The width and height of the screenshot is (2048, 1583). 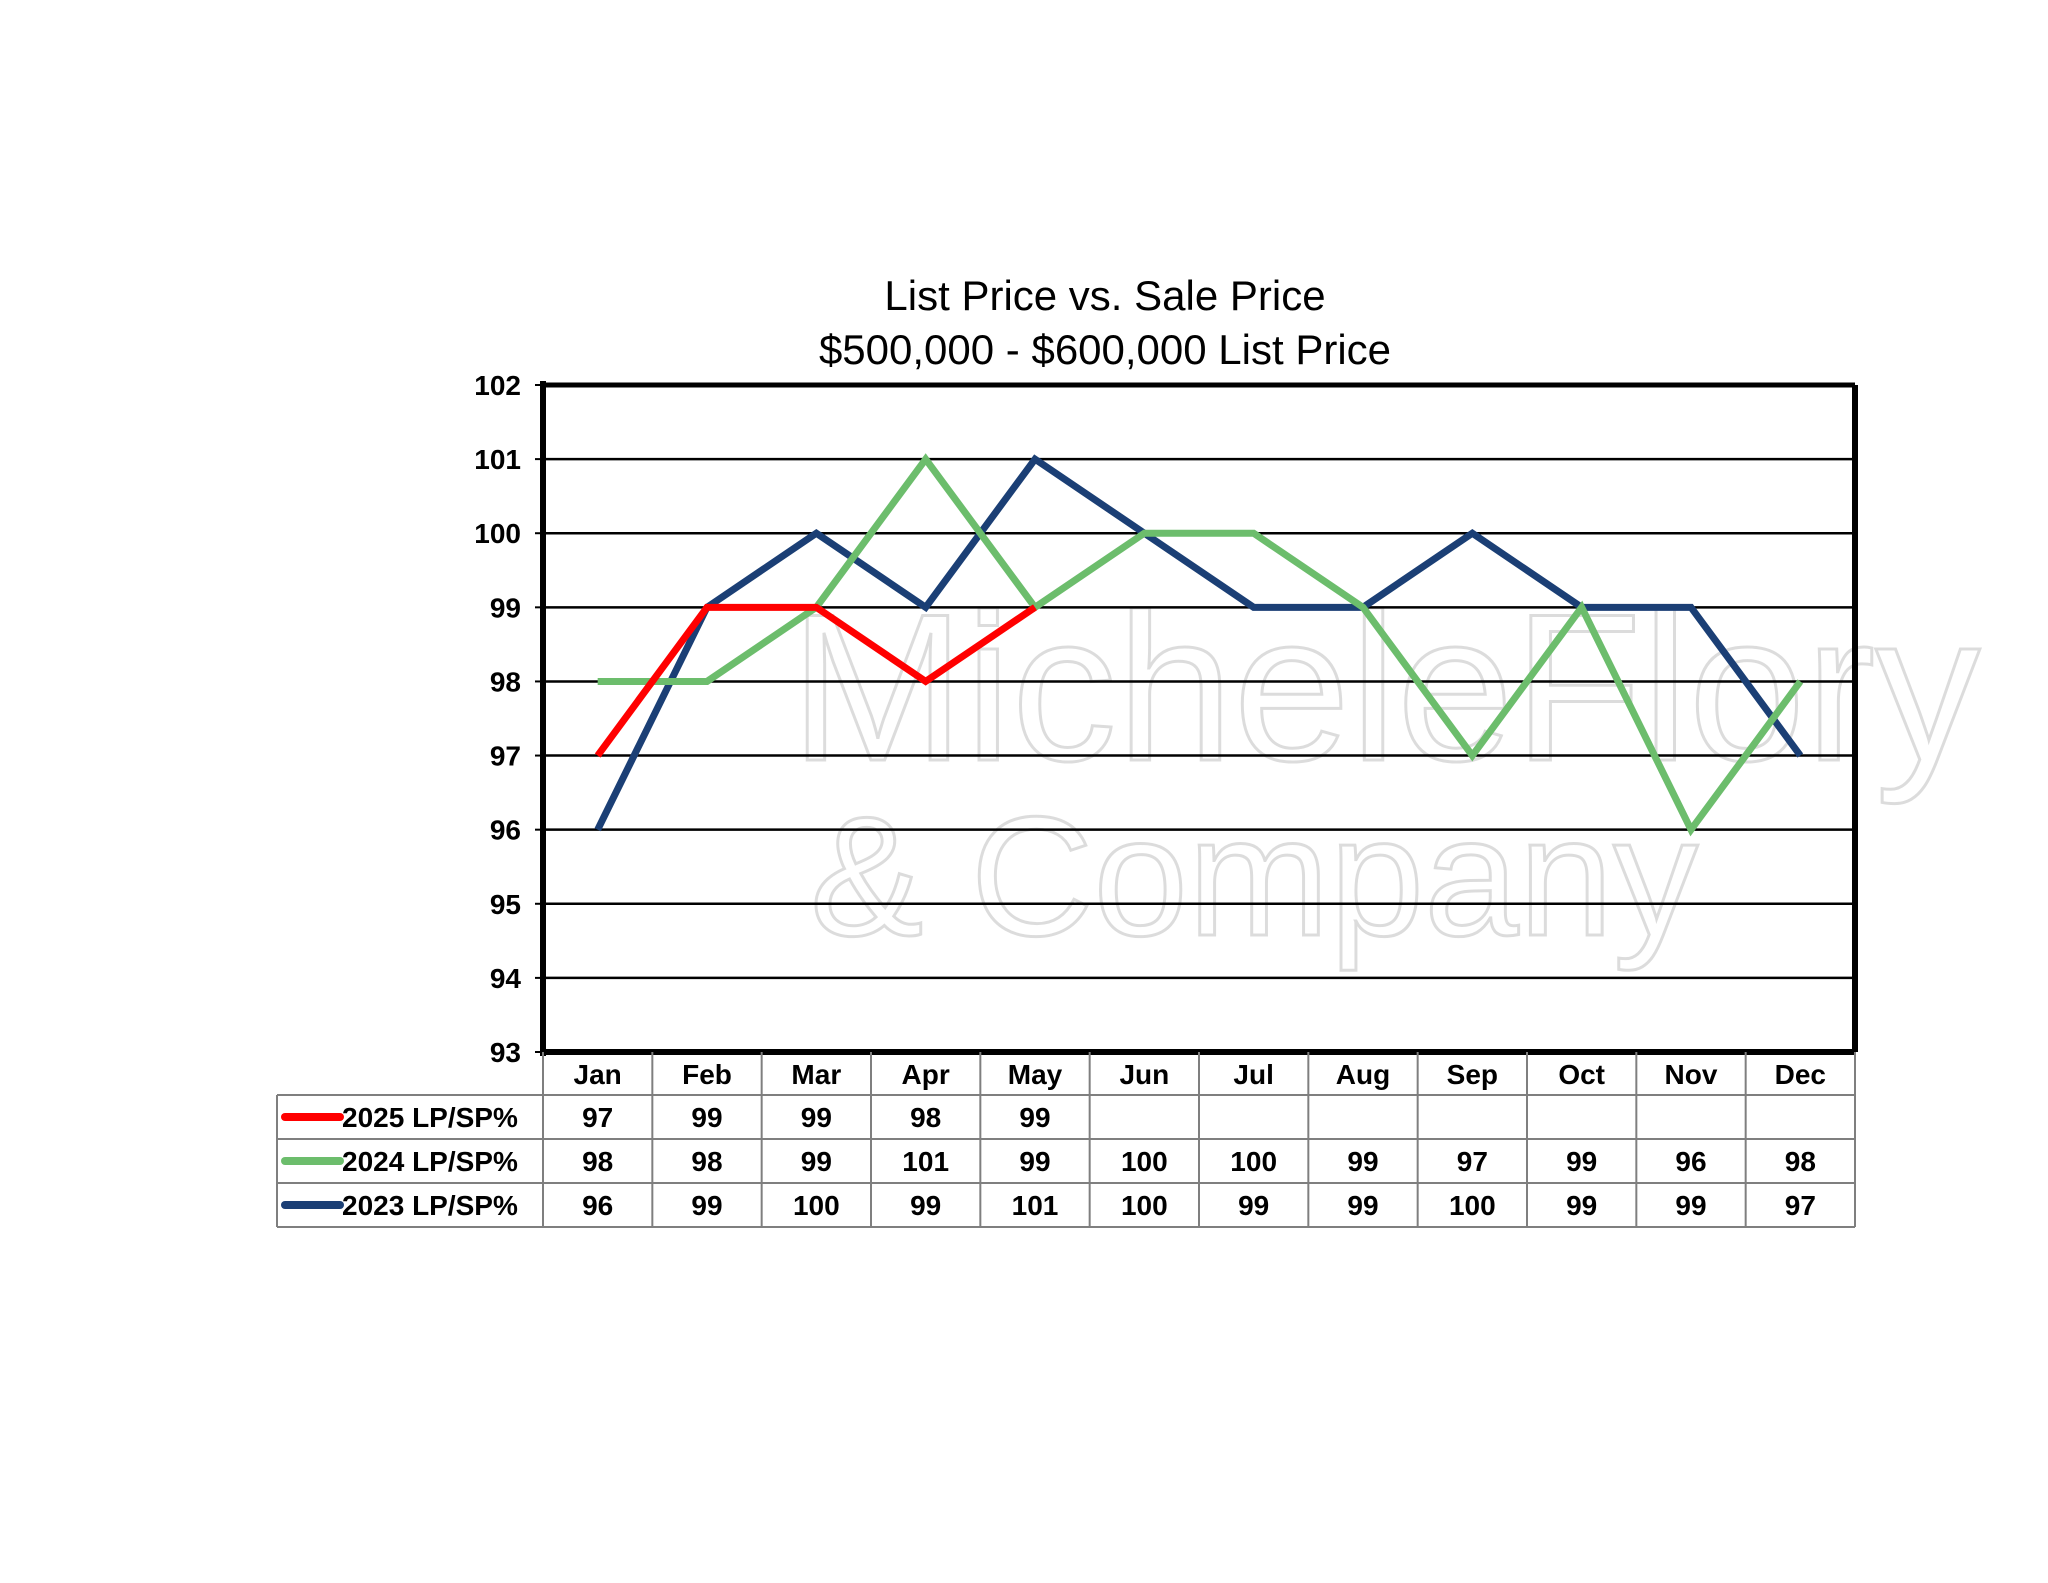 What do you see at coordinates (497, 385) in the screenshot?
I see `y-tick-label: 102` at bounding box center [497, 385].